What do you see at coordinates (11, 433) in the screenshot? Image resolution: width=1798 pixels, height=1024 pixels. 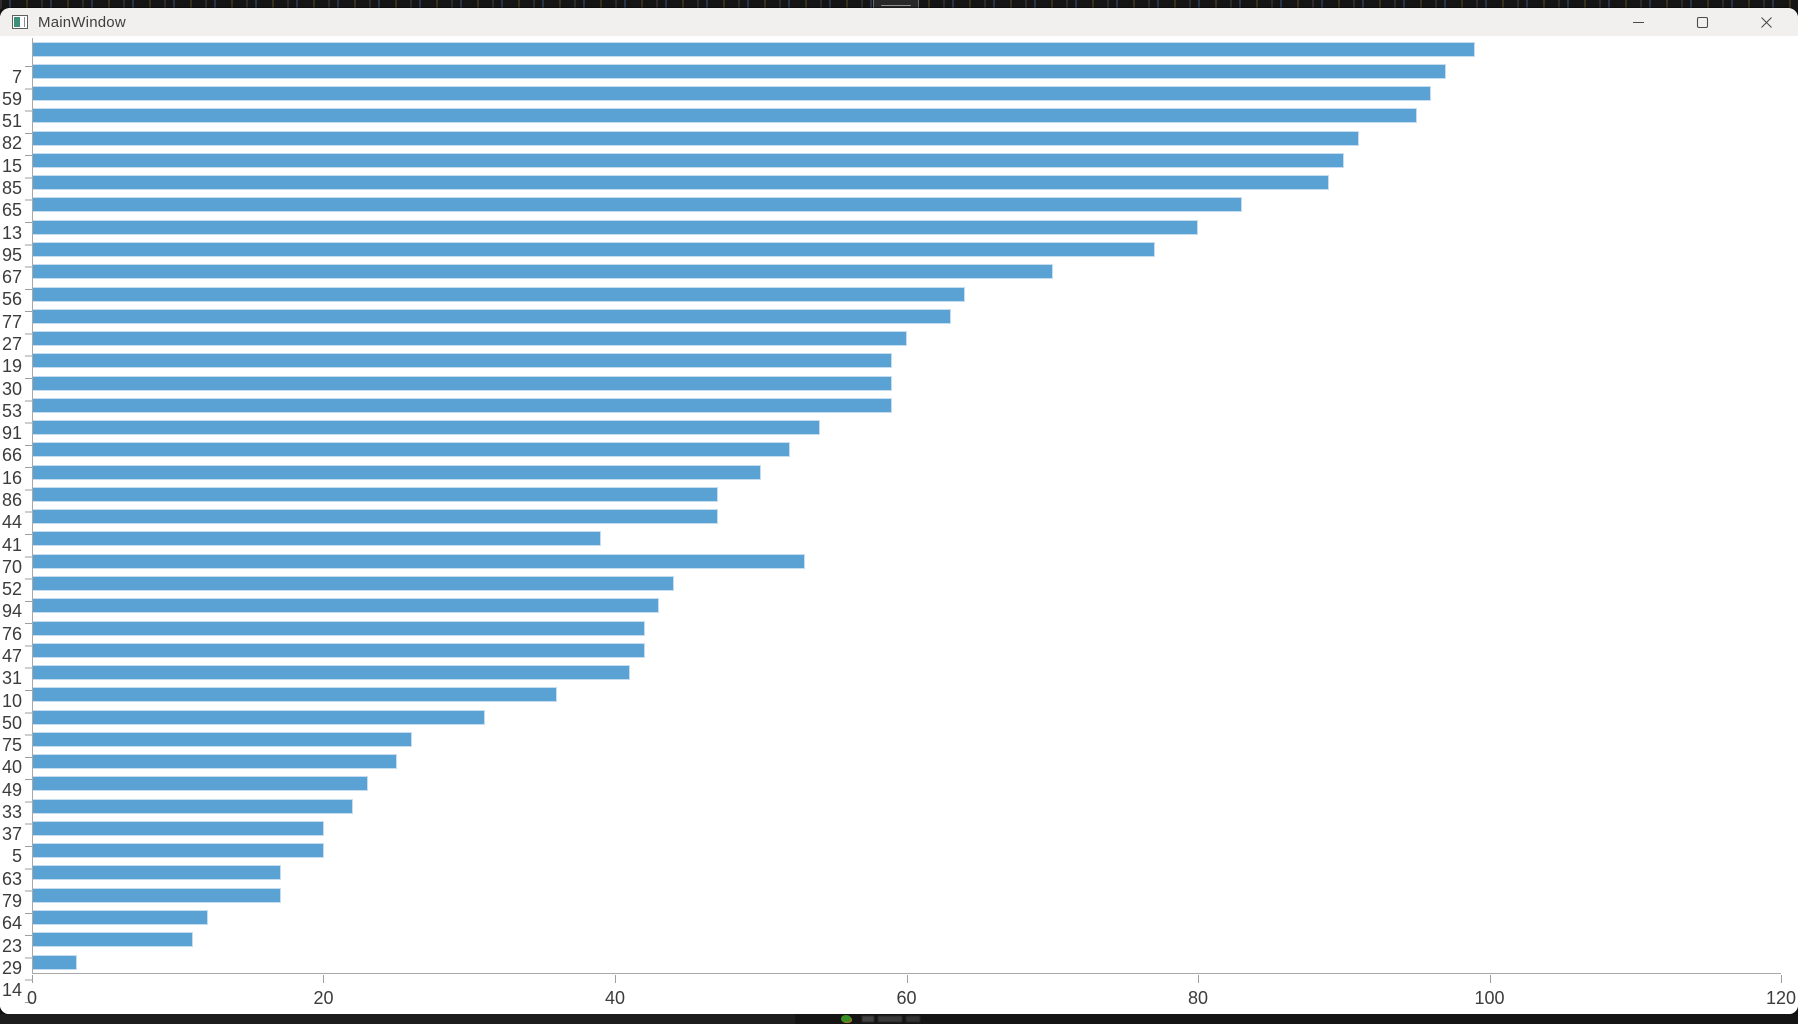 I see `y-axis-label: 91` at bounding box center [11, 433].